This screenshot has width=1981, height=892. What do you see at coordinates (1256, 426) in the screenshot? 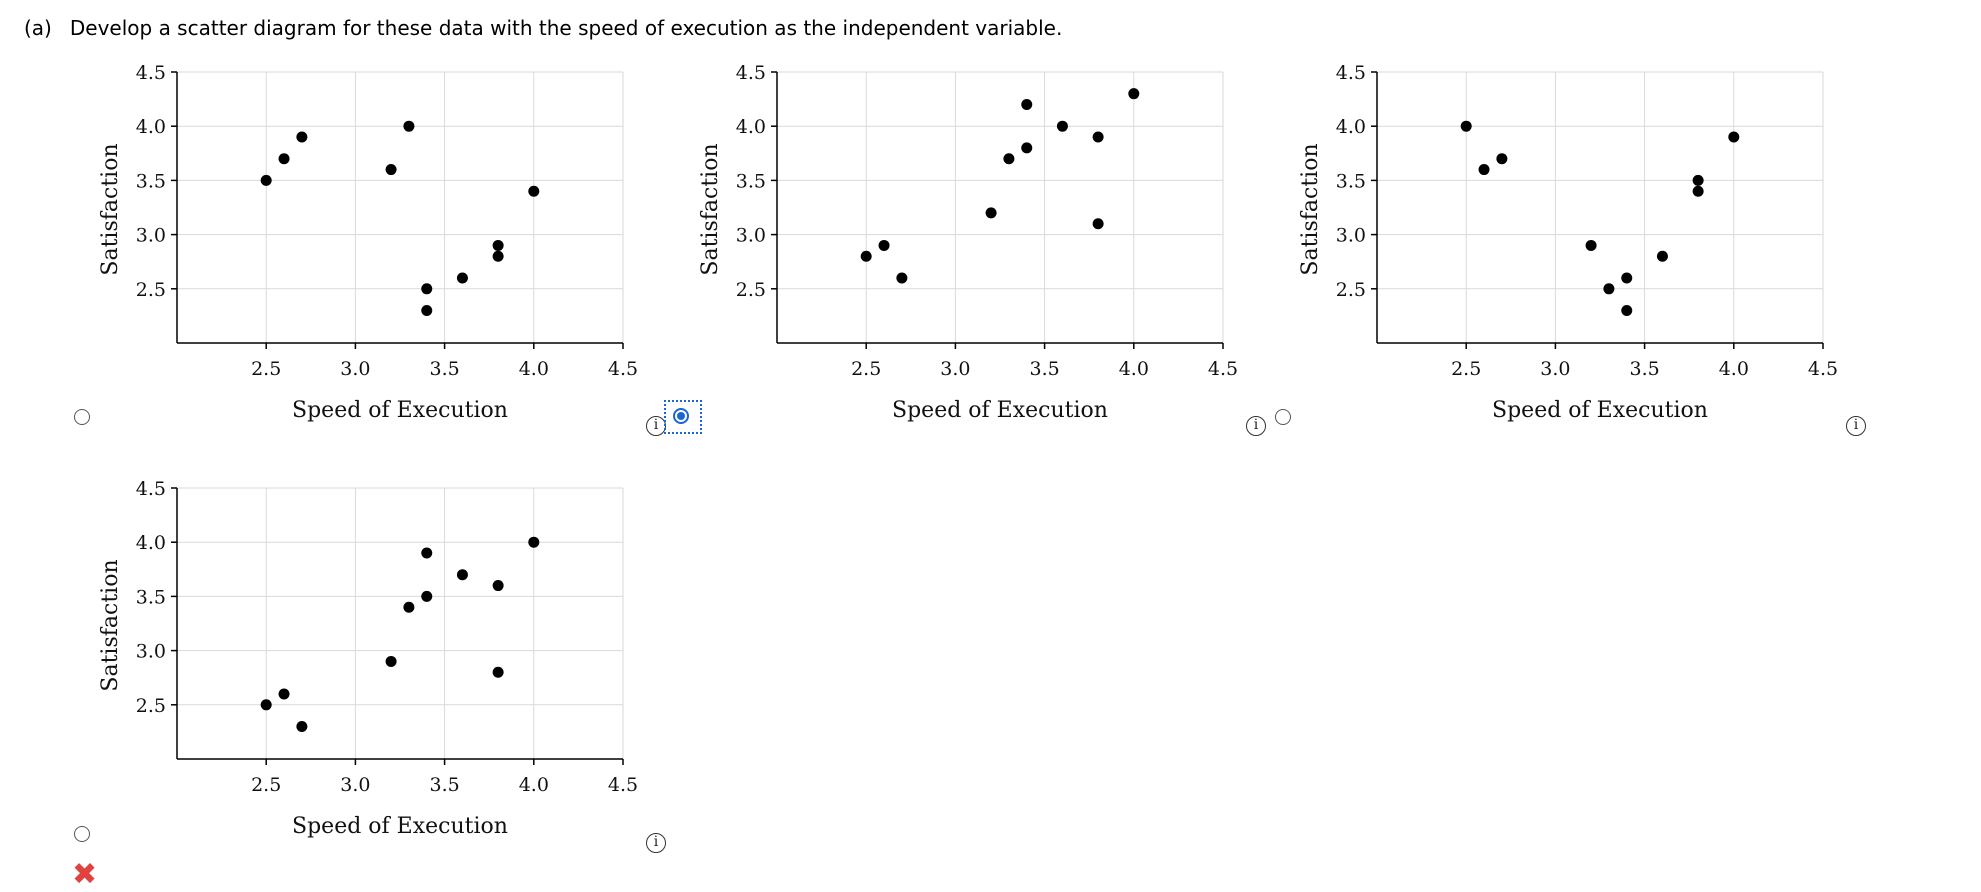
I see `option-2-info-icon: i` at bounding box center [1256, 426].